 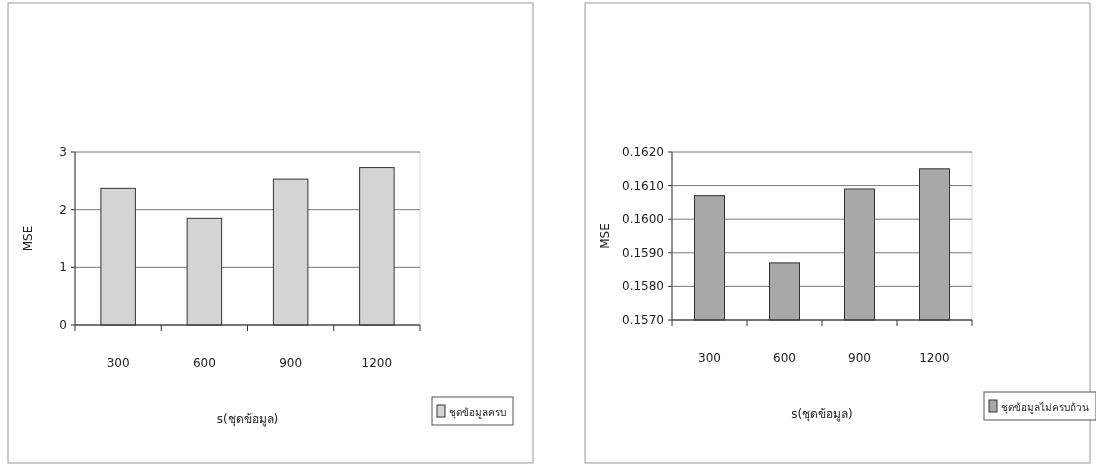 I want to click on y-tick-label: 0.1610, so click(x=643, y=185).